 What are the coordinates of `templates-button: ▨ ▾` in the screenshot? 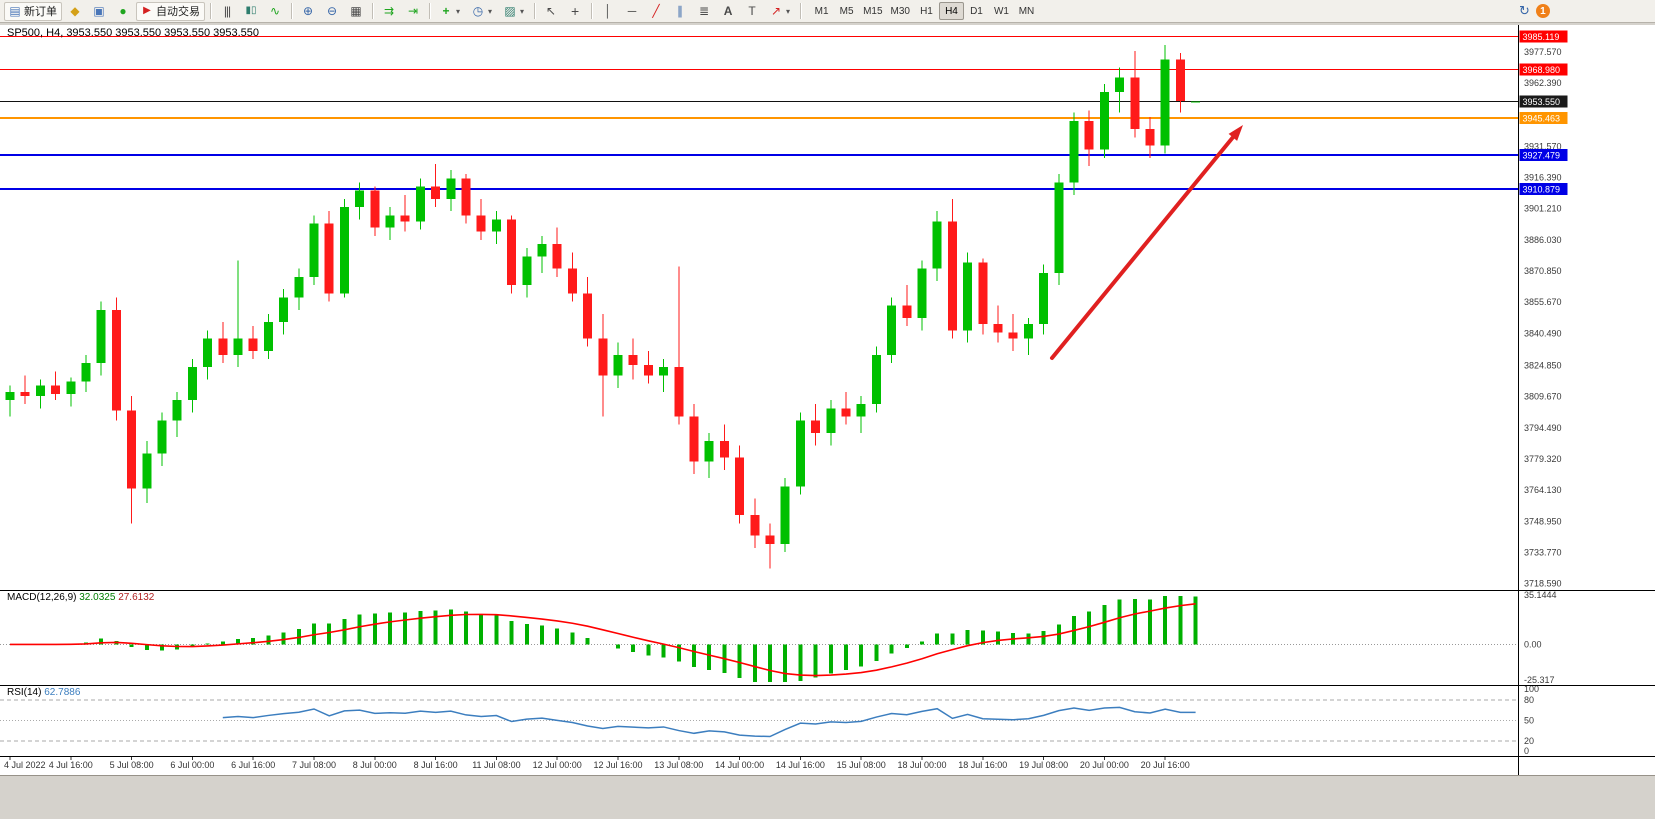 It's located at (514, 11).